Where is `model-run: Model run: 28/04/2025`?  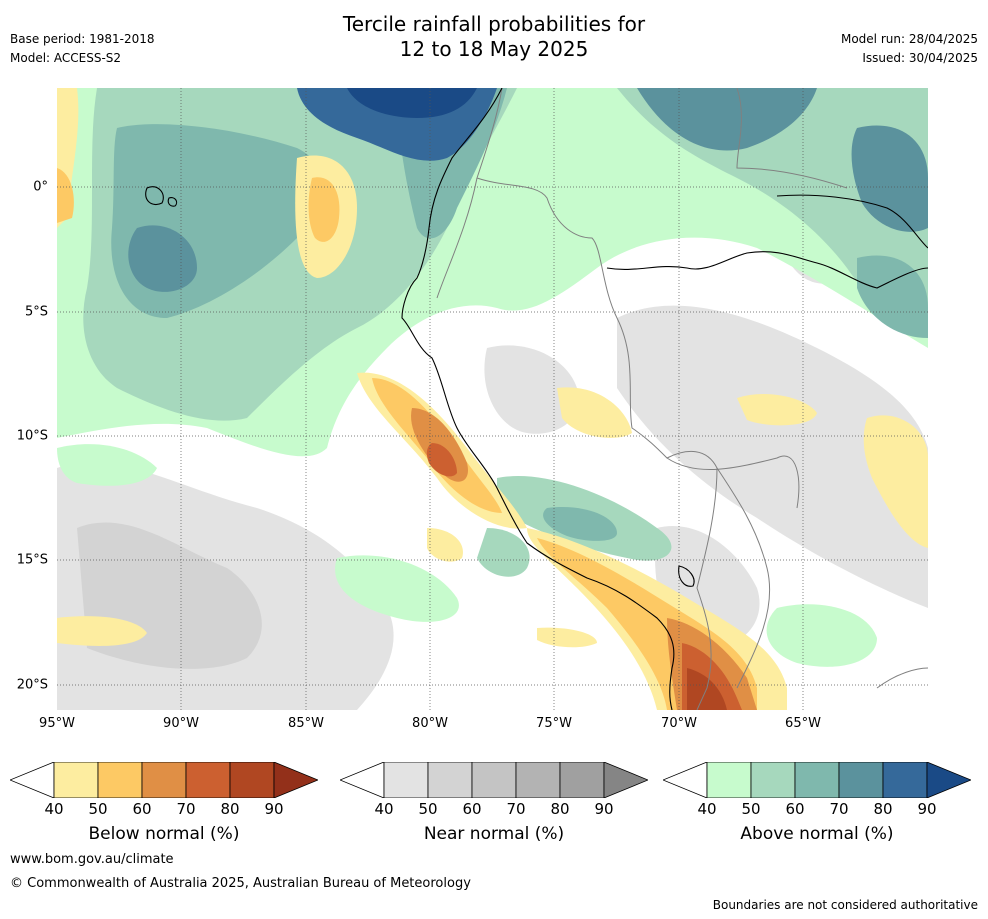 model-run: Model run: 28/04/2025 is located at coordinates (909, 39).